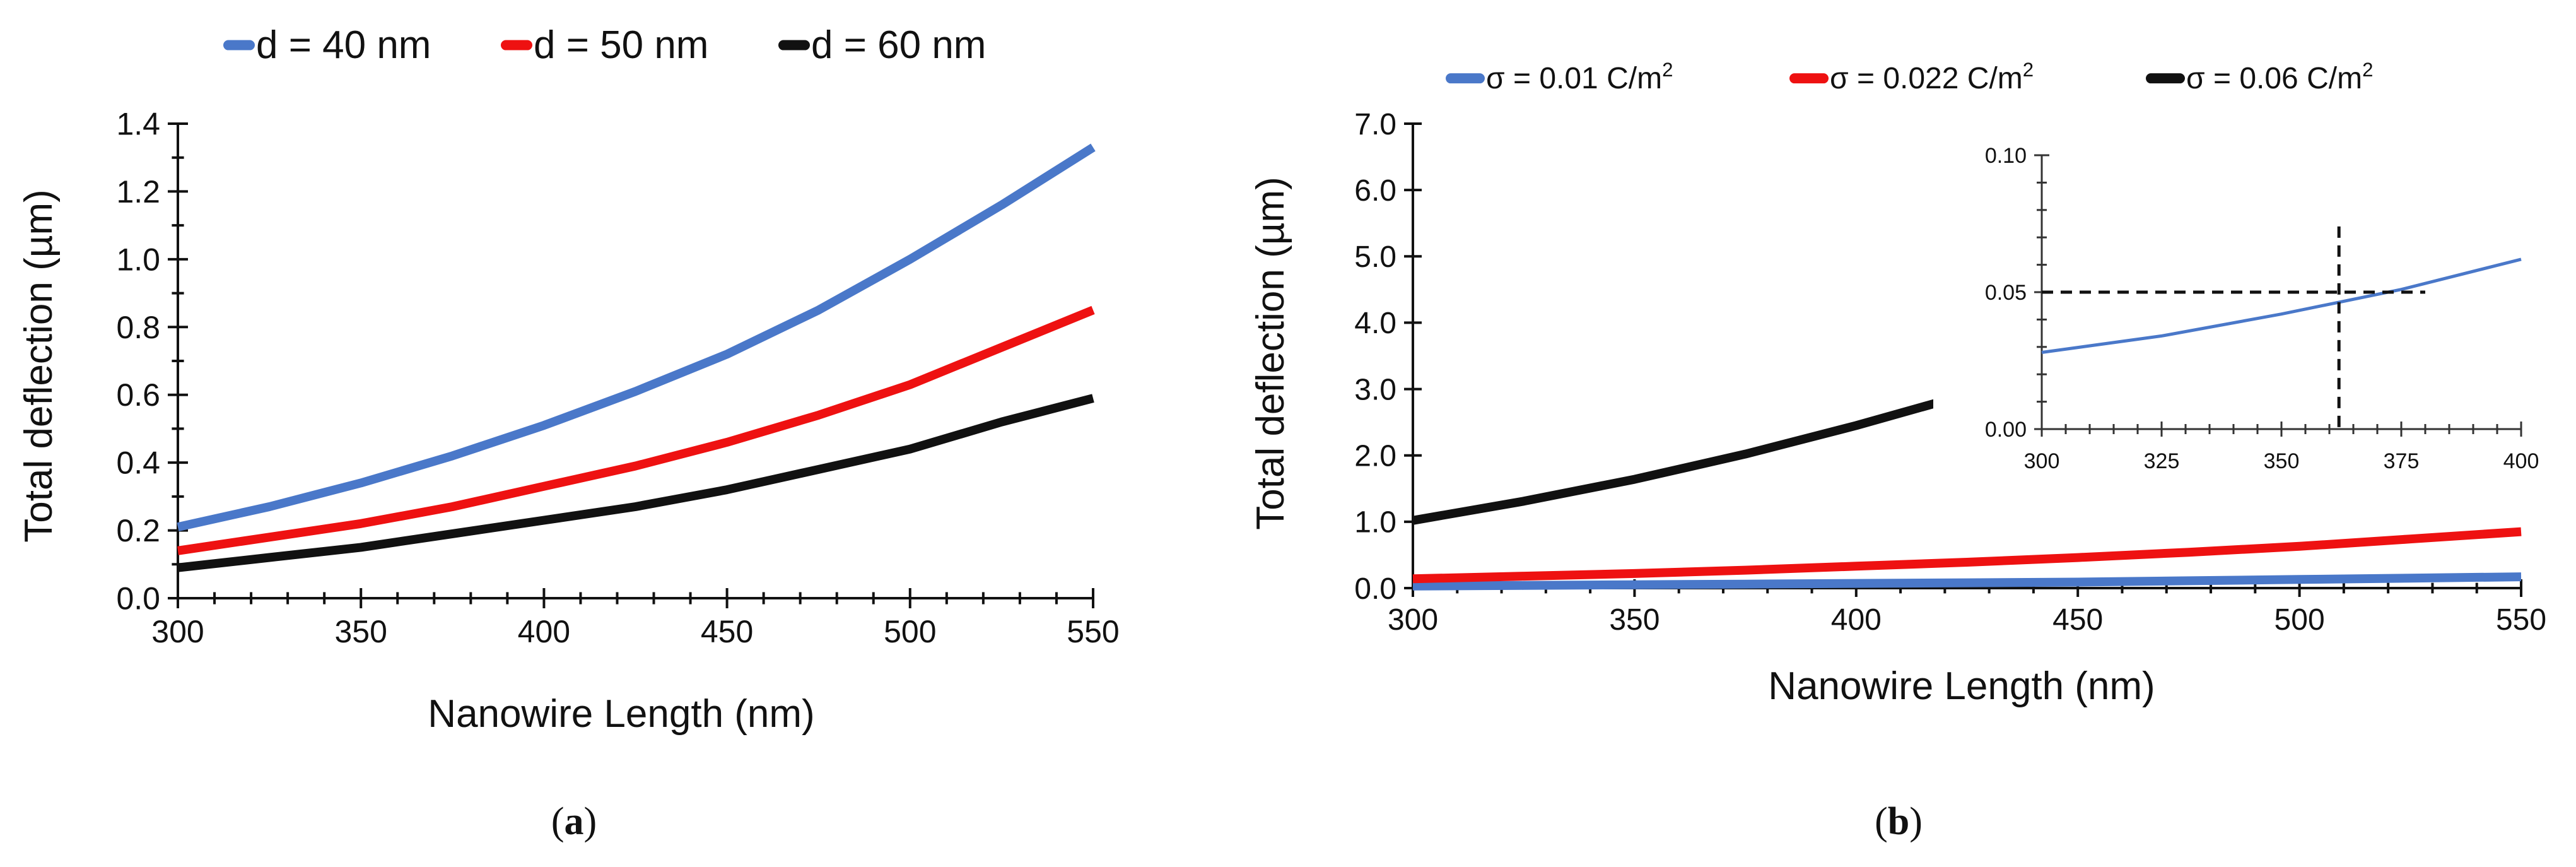 The width and height of the screenshot is (2576, 867). I want to click on inset-x-tick-label: 325, so click(2162, 461).